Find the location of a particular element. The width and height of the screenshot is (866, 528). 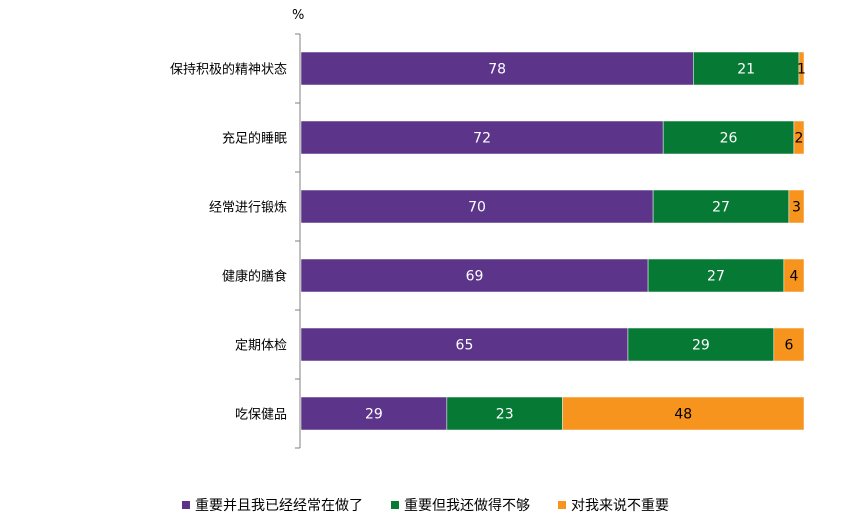

legend: 重要并且我已经经常在做了 重要但我还做得不够 对我来说不重要 is located at coordinates (425, 505).